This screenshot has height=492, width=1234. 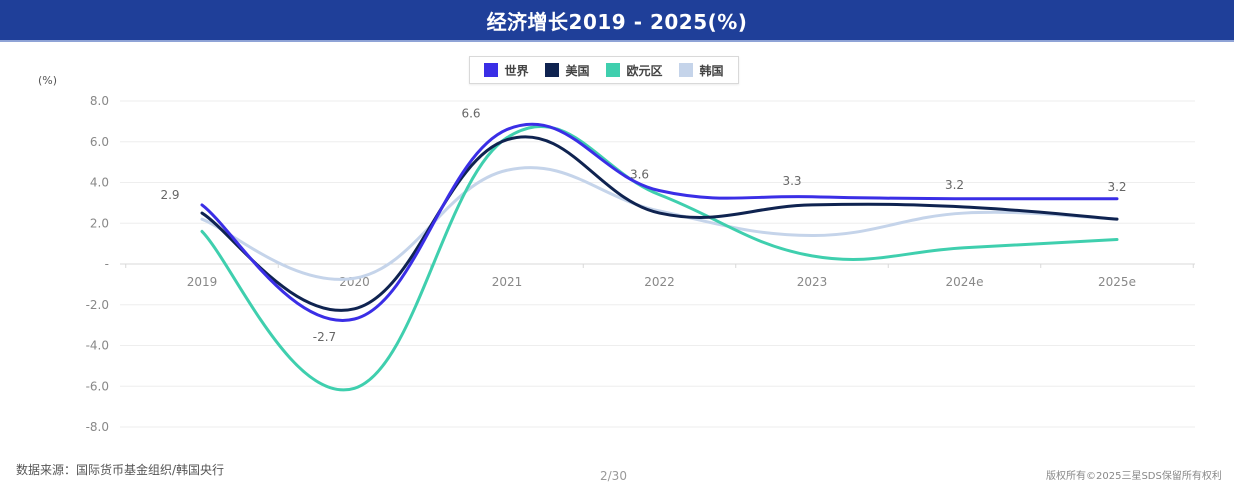 I want to click on copyright-notice: 版权所有©2025三星SDS保留所有权利, so click(x=1134, y=476).